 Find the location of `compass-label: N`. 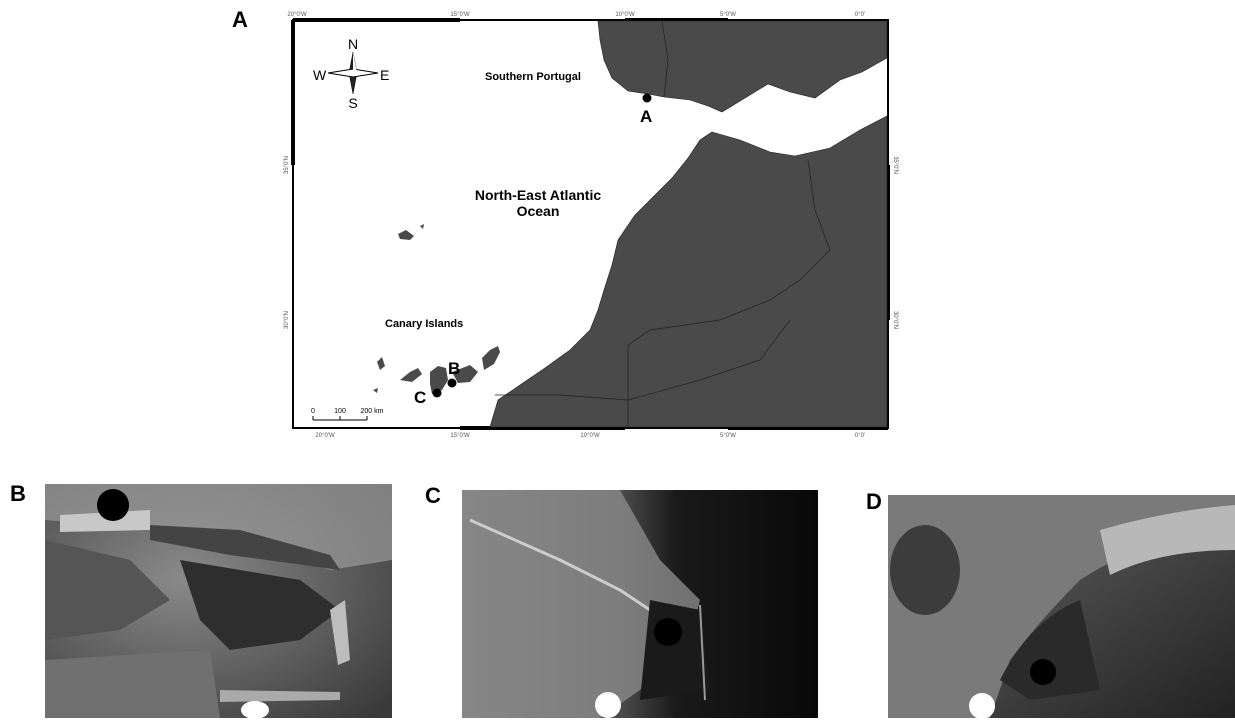

compass-label: N is located at coordinates (353, 44).